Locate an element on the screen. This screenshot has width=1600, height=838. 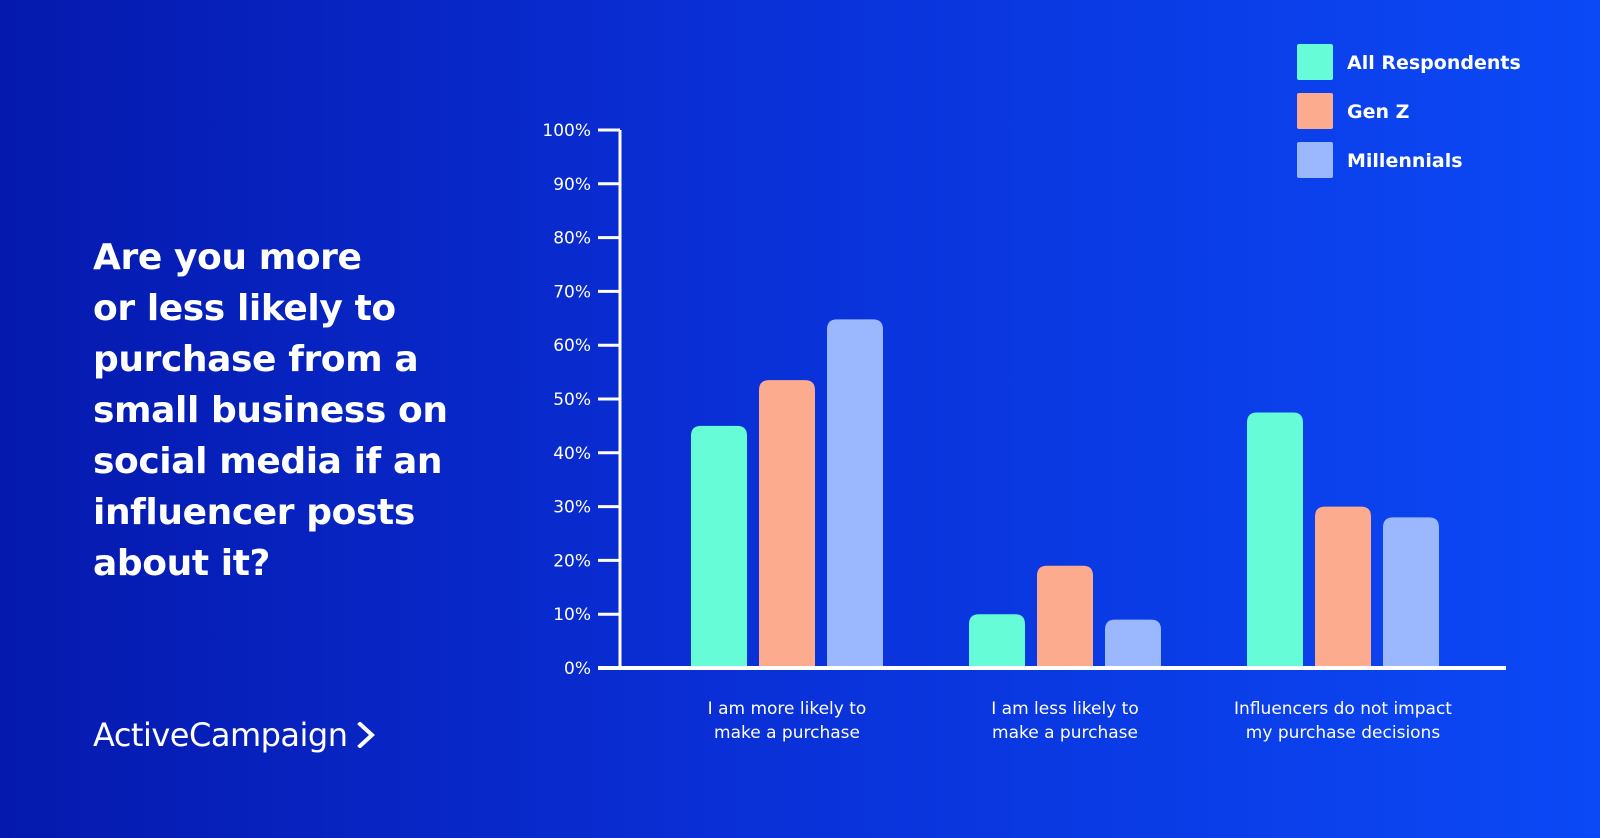
legend-label: All Respondents is located at coordinates (1434, 63).